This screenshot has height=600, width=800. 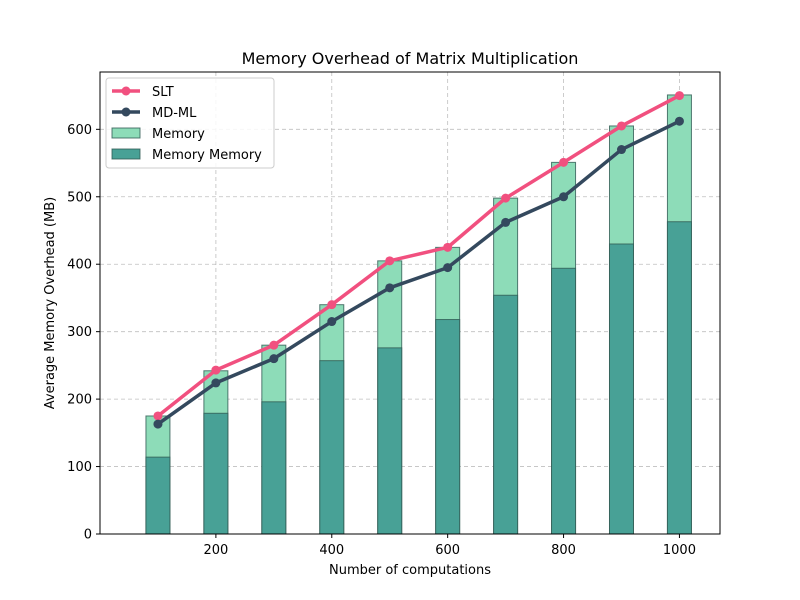 I want to click on y-tick-label: 500, so click(x=79, y=197).